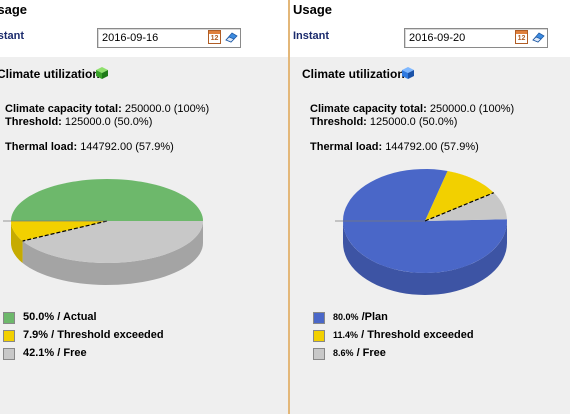 This screenshot has height=414, width=570. I want to click on legend-pct: 50.0%, so click(39, 317).